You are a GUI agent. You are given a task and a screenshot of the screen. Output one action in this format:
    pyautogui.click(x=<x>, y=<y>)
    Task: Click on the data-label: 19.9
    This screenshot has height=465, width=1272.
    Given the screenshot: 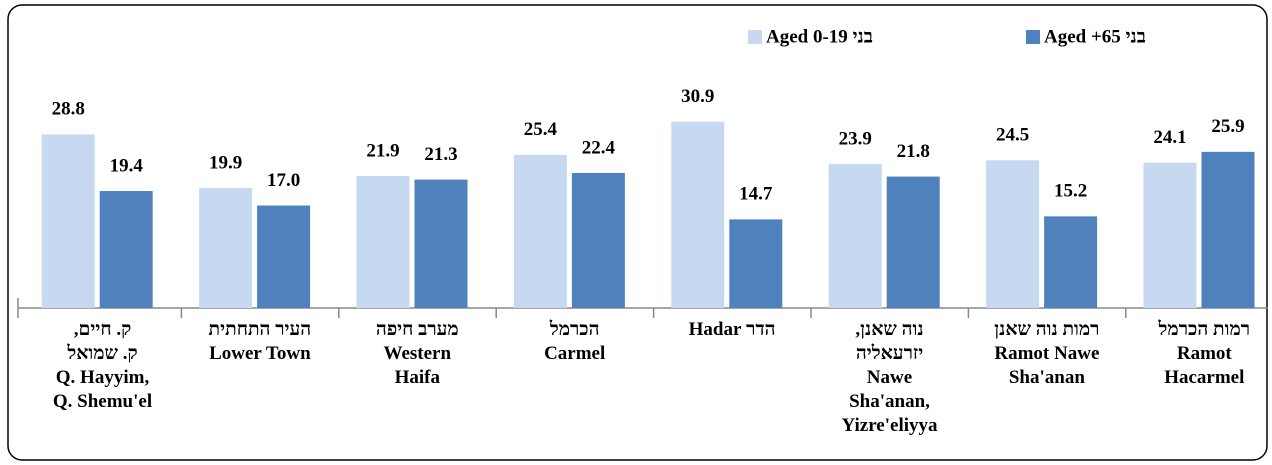 What is the action you would take?
    pyautogui.click(x=225, y=162)
    